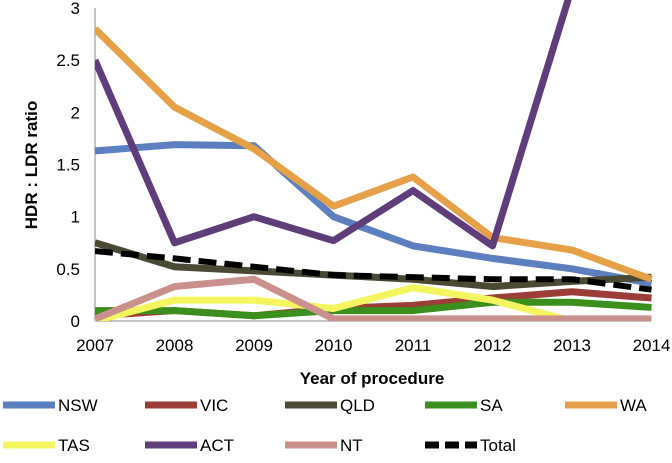 Image resolution: width=672 pixels, height=463 pixels. Describe the element at coordinates (652, 345) in the screenshot. I see `x-tick-label: 2014` at that location.